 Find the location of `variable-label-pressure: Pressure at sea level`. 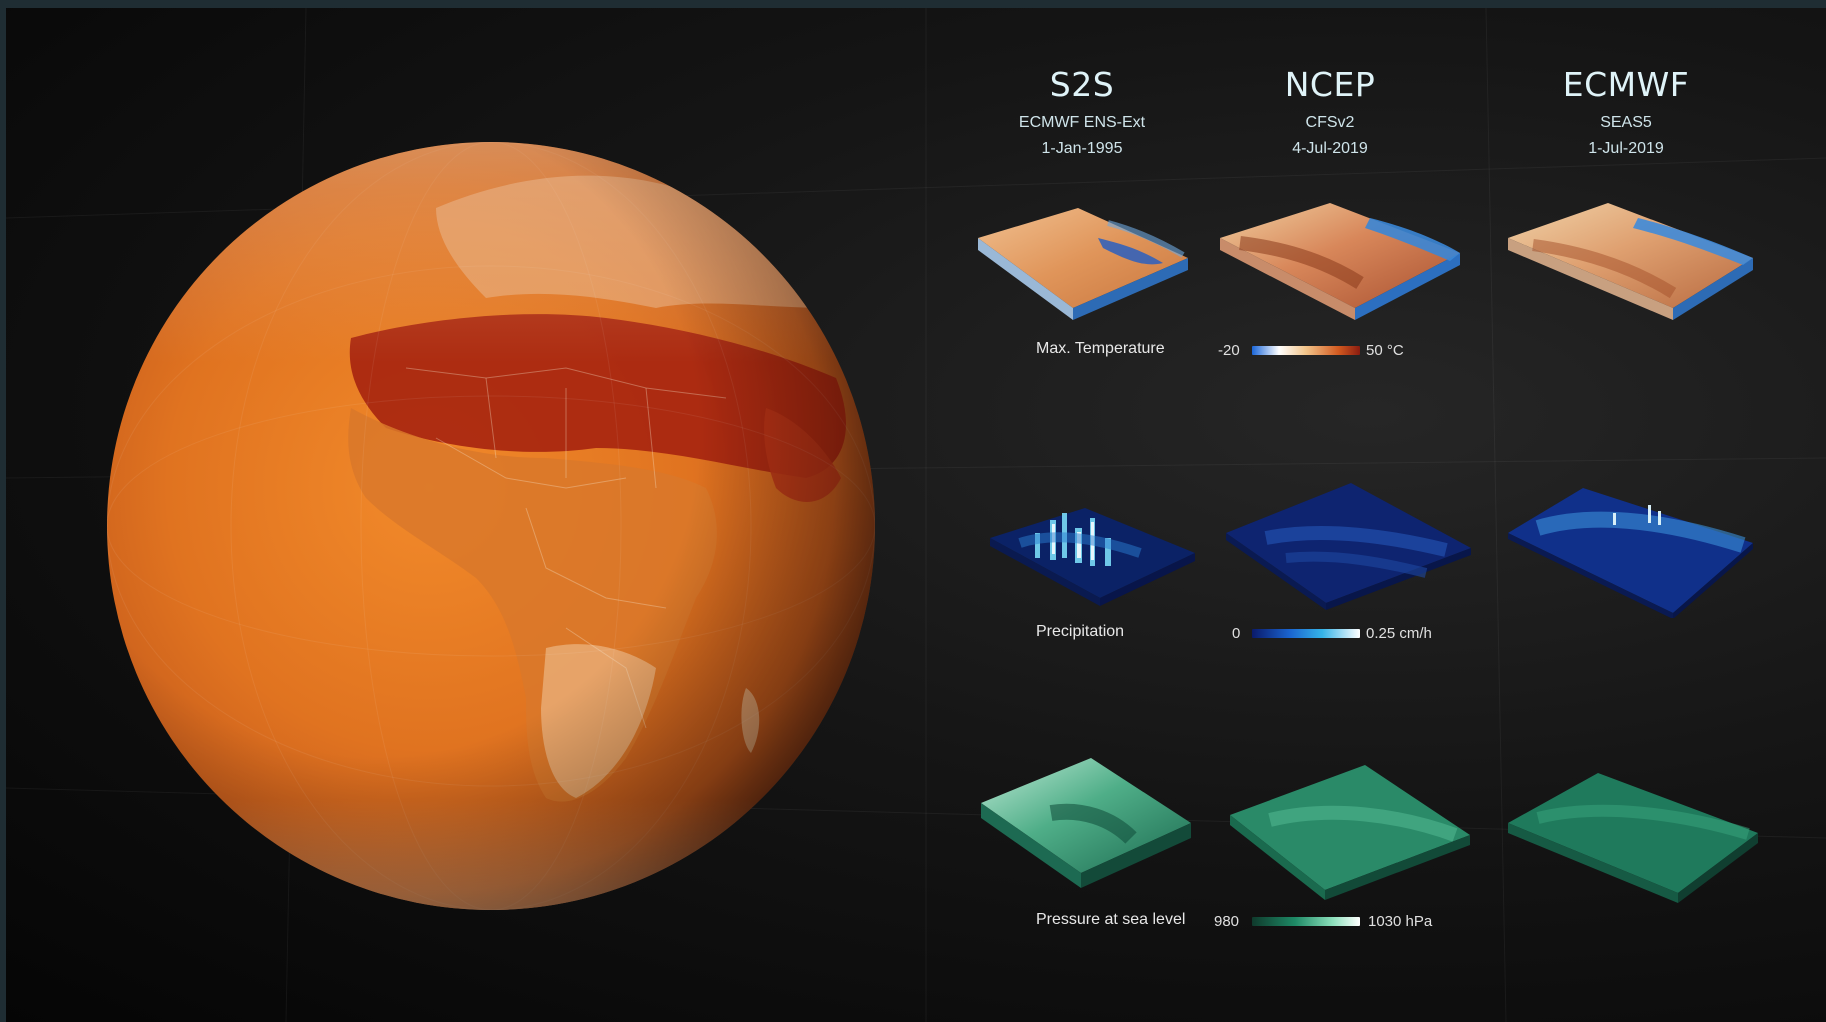

variable-label-pressure: Pressure at sea level is located at coordinates (1111, 919).